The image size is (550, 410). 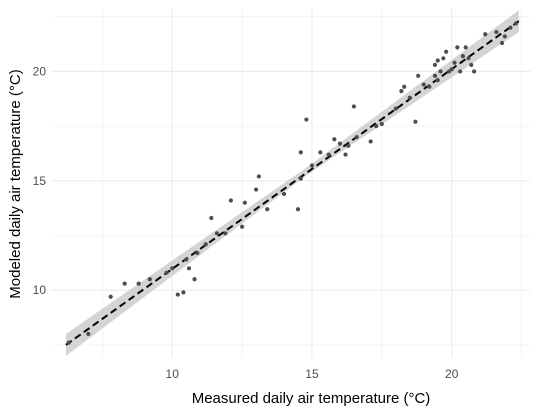 I want to click on y-axis-title: Modeled daily air temperature (°C), so click(x=15, y=183).